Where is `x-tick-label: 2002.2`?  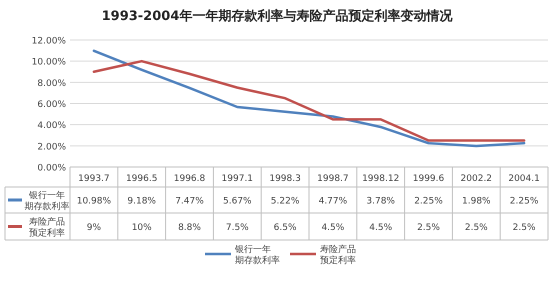 x-tick-label: 2002.2 is located at coordinates (476, 179).